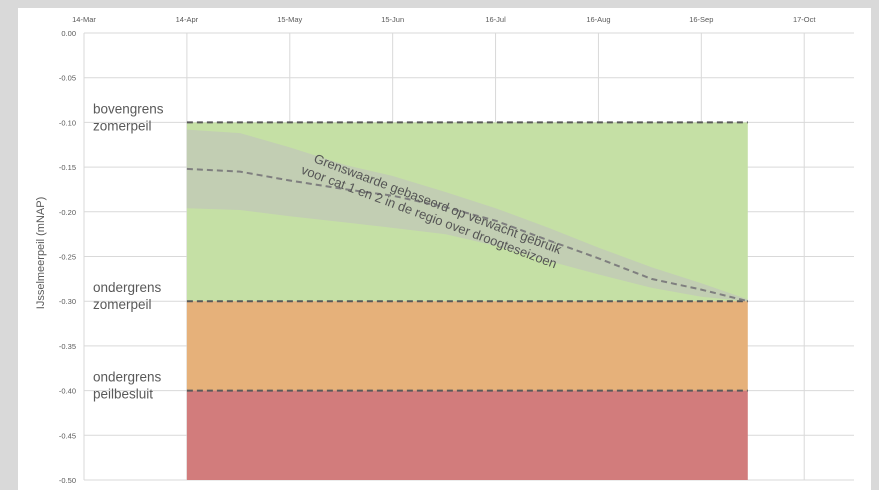  What do you see at coordinates (84, 19) in the screenshot?
I see `x-tick-label: 14-Mar` at bounding box center [84, 19].